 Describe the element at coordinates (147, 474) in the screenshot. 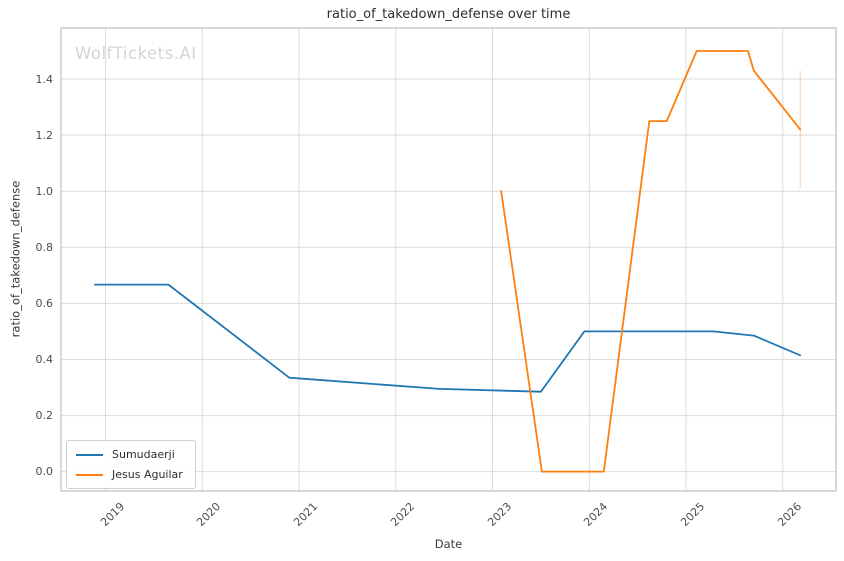

I see `legend-label: Jesus Aguilar` at that location.